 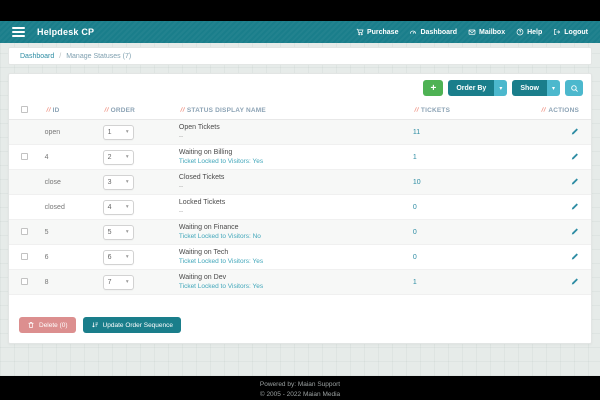 I want to click on order-select: 6 ▾, so click(x=118, y=257).